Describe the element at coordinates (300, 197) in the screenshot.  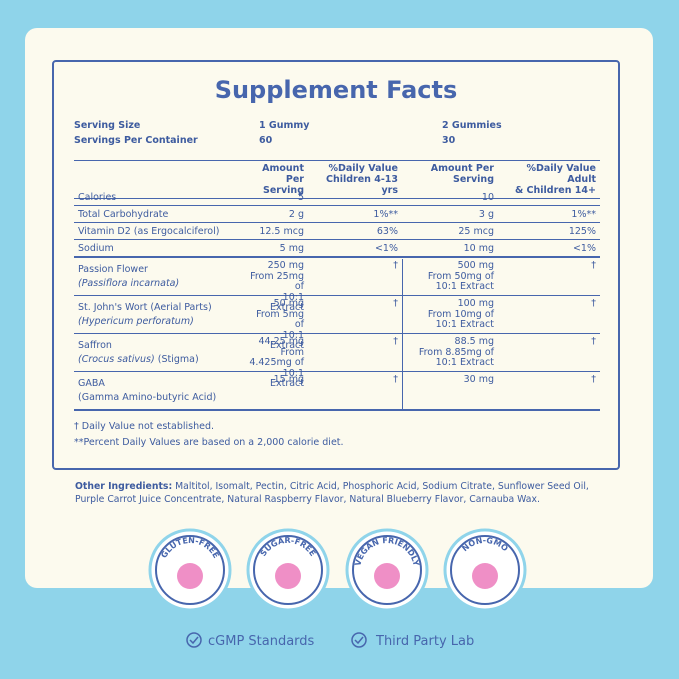
I see `cell: 5` at that location.